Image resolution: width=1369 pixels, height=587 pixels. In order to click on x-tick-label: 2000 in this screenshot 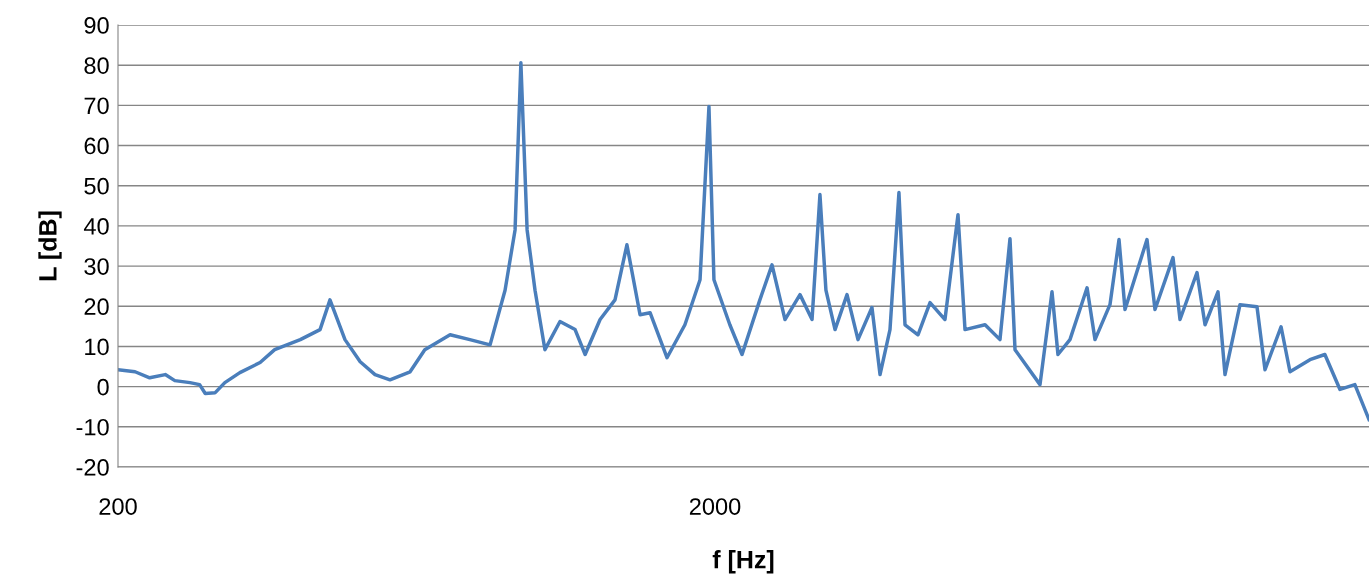, I will do `click(715, 506)`.